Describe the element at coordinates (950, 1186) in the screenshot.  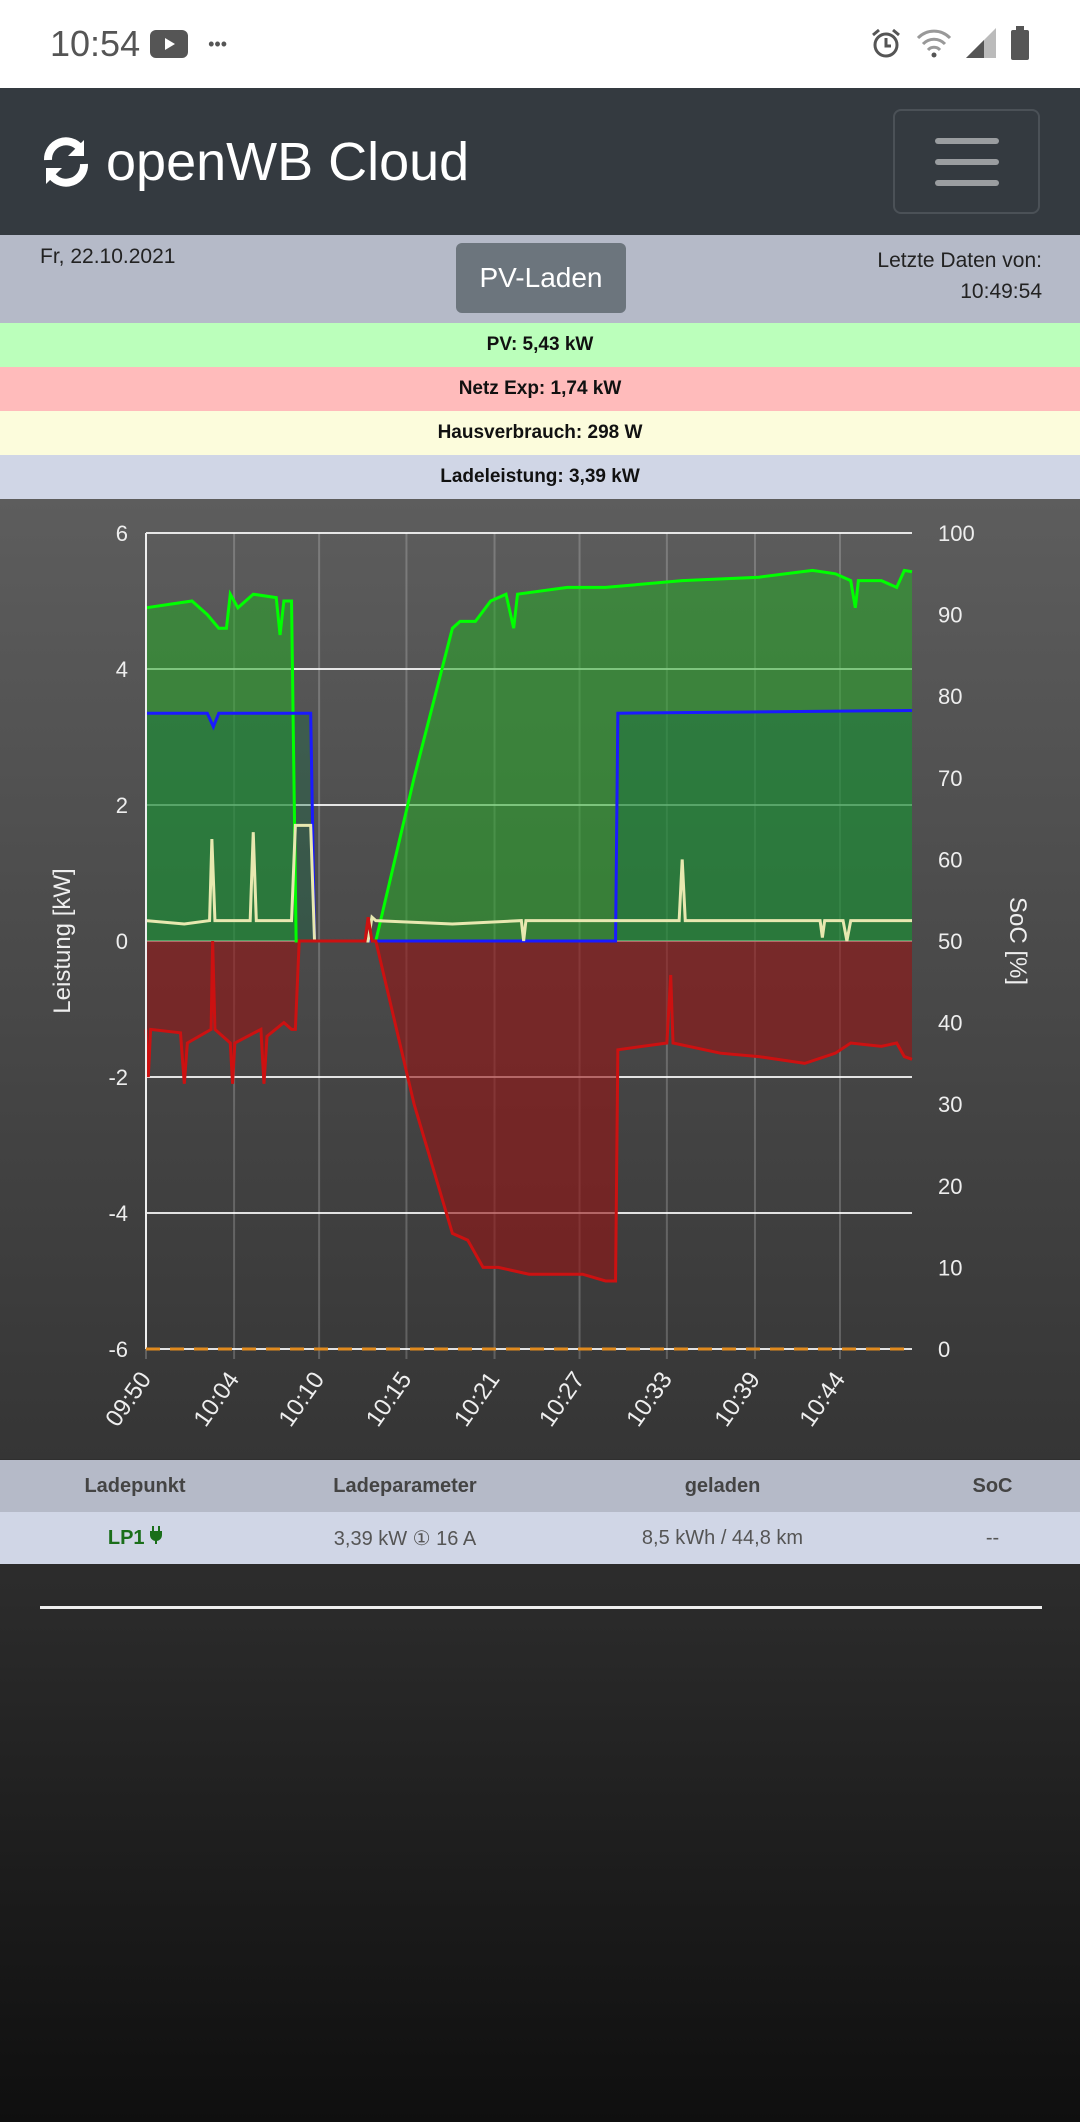
I see `y2-tick-label: 20` at that location.